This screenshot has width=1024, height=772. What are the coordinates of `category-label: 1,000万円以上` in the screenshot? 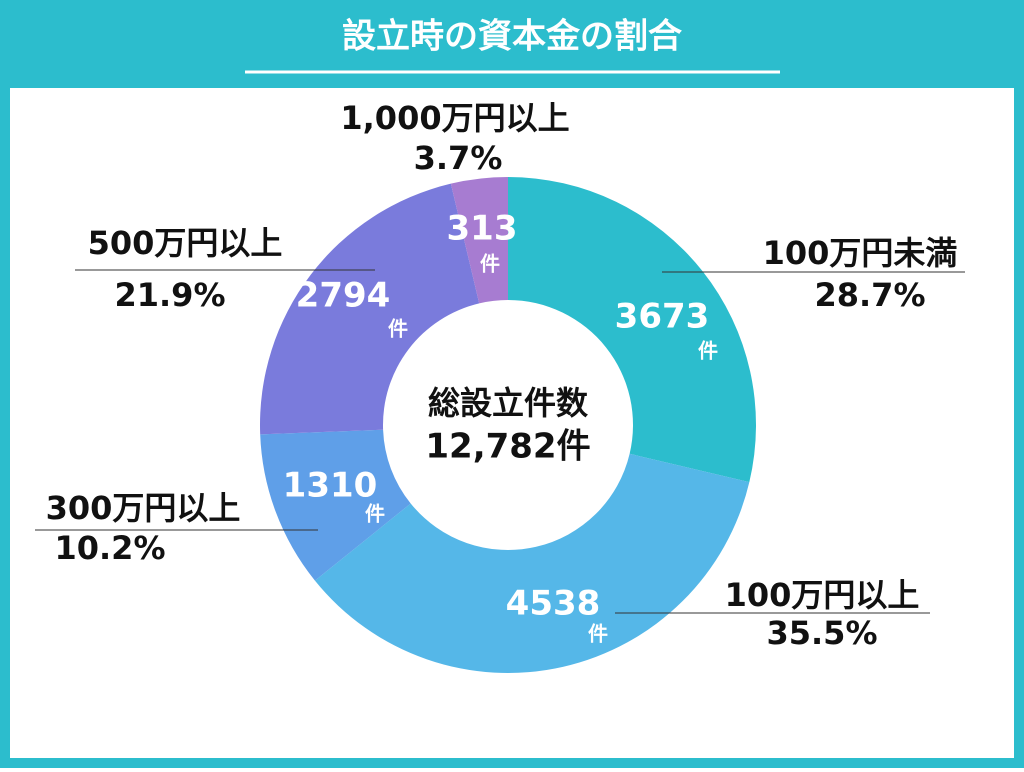 It's located at (454, 118).